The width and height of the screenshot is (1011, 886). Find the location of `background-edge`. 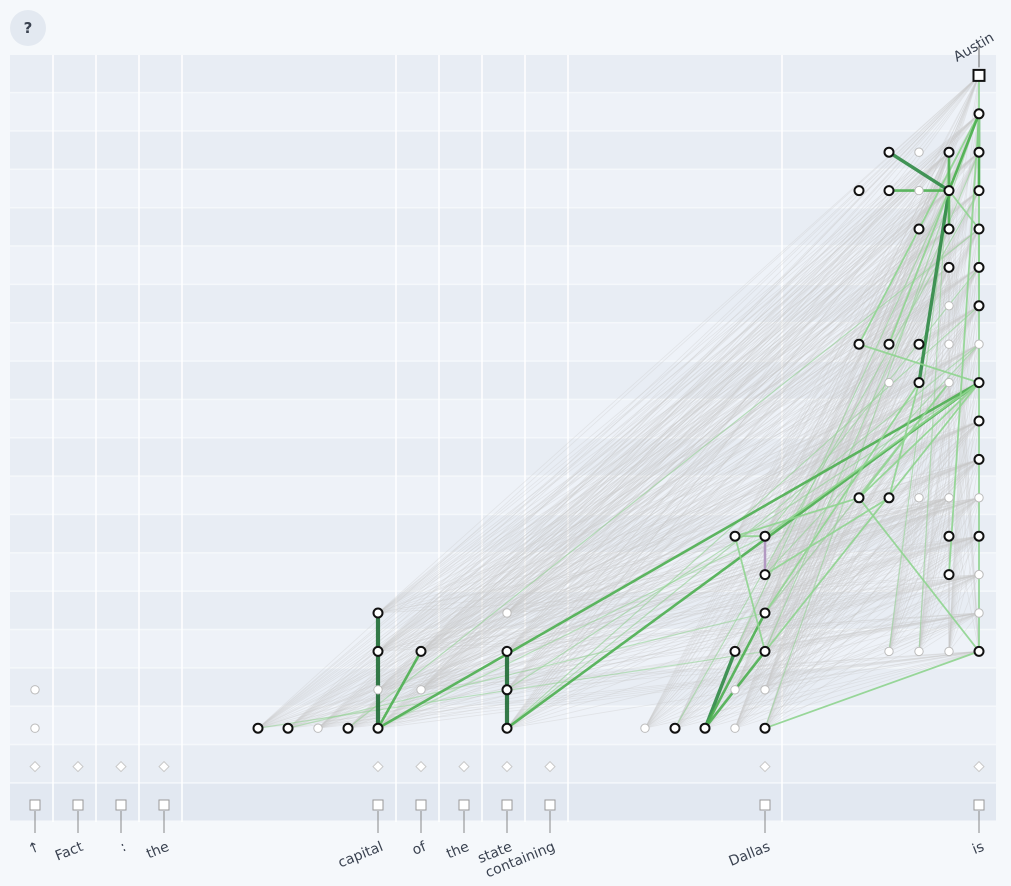

background-edge is located at coordinates (678, 536).